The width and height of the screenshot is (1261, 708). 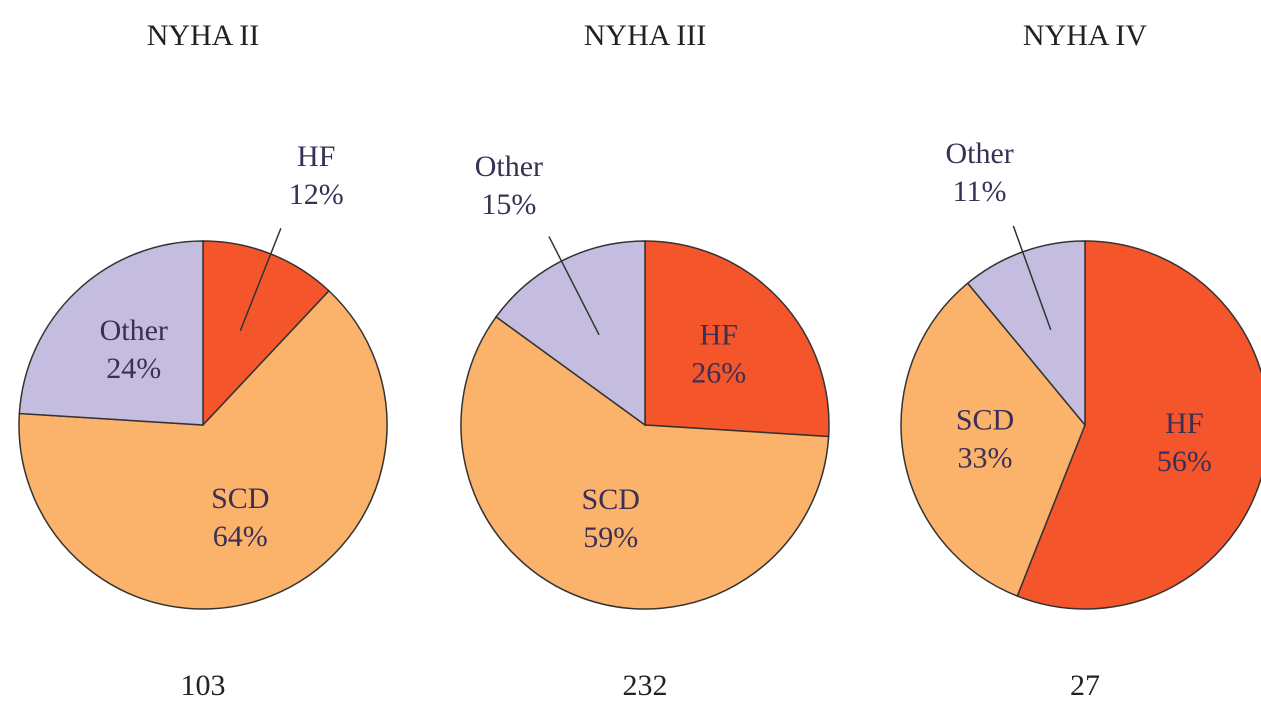 What do you see at coordinates (1184, 461) in the screenshot?
I see `slice-value-label: 56%` at bounding box center [1184, 461].